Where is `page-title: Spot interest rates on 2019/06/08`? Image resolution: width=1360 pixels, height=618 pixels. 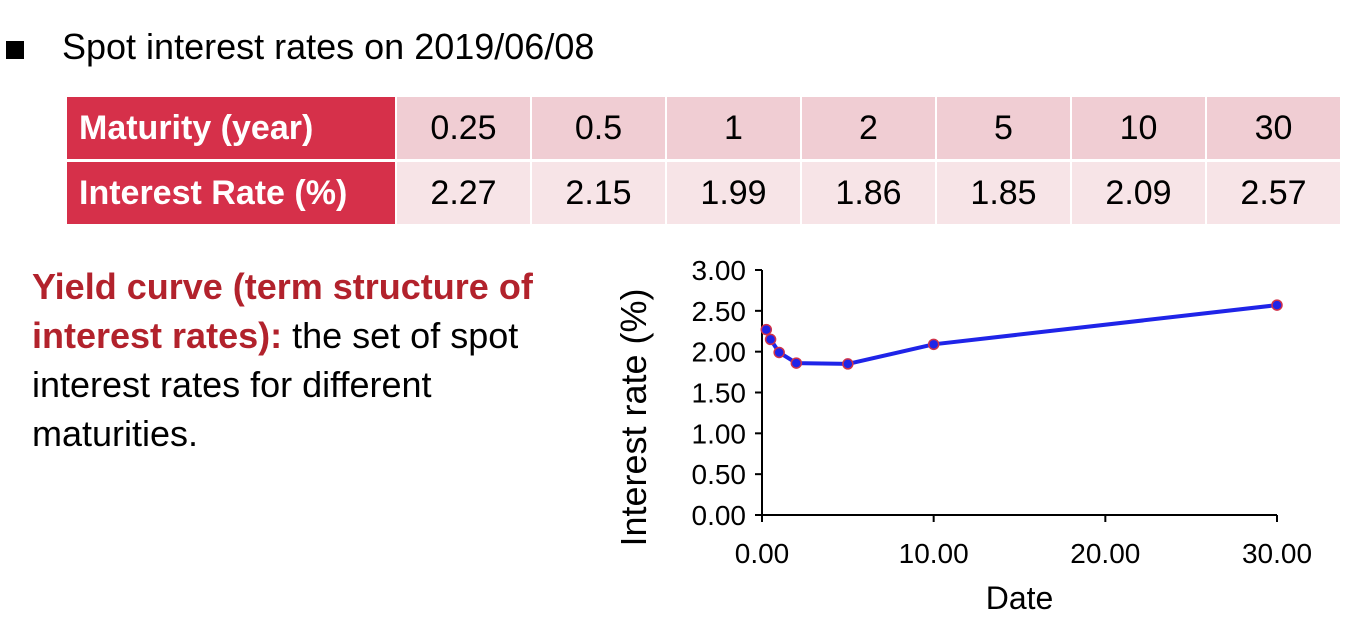
page-title: Spot interest rates on 2019/06/08 is located at coordinates (328, 46).